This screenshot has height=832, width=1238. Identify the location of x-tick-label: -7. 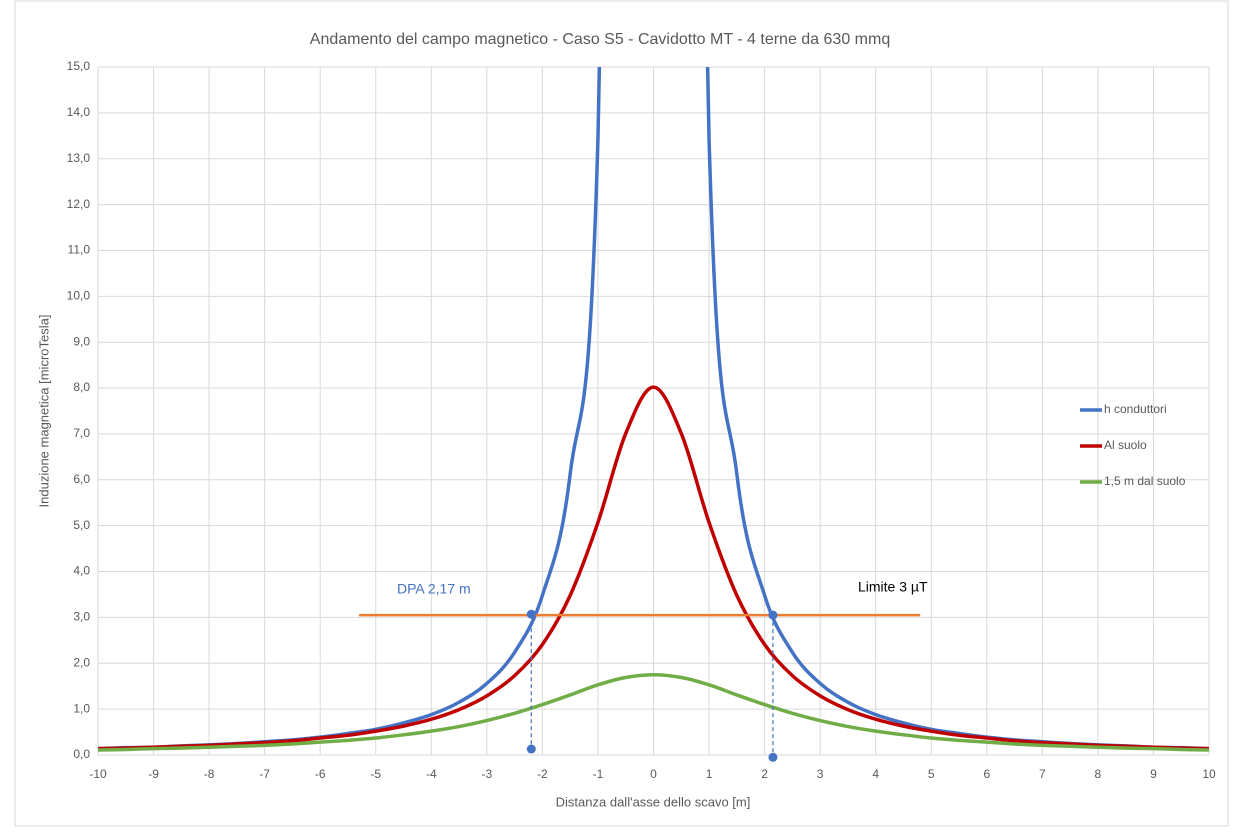
(264, 774).